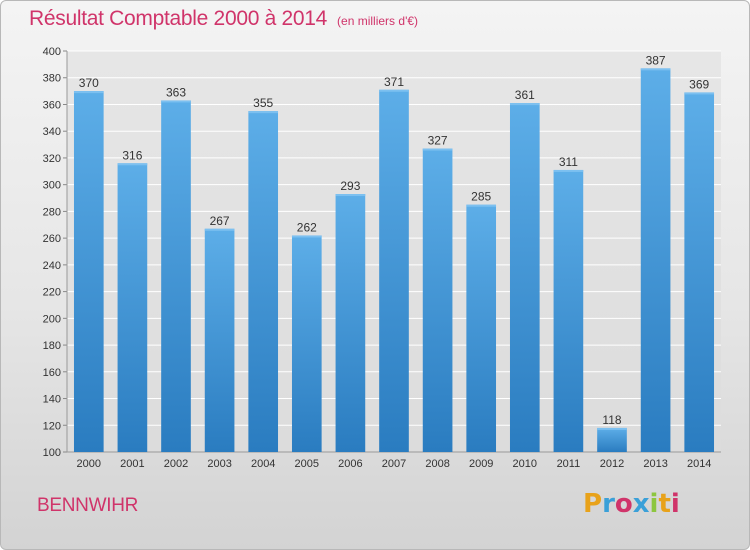 The image size is (750, 550). Describe the element at coordinates (219, 464) in the screenshot. I see `x-tick-label: 2003` at that location.